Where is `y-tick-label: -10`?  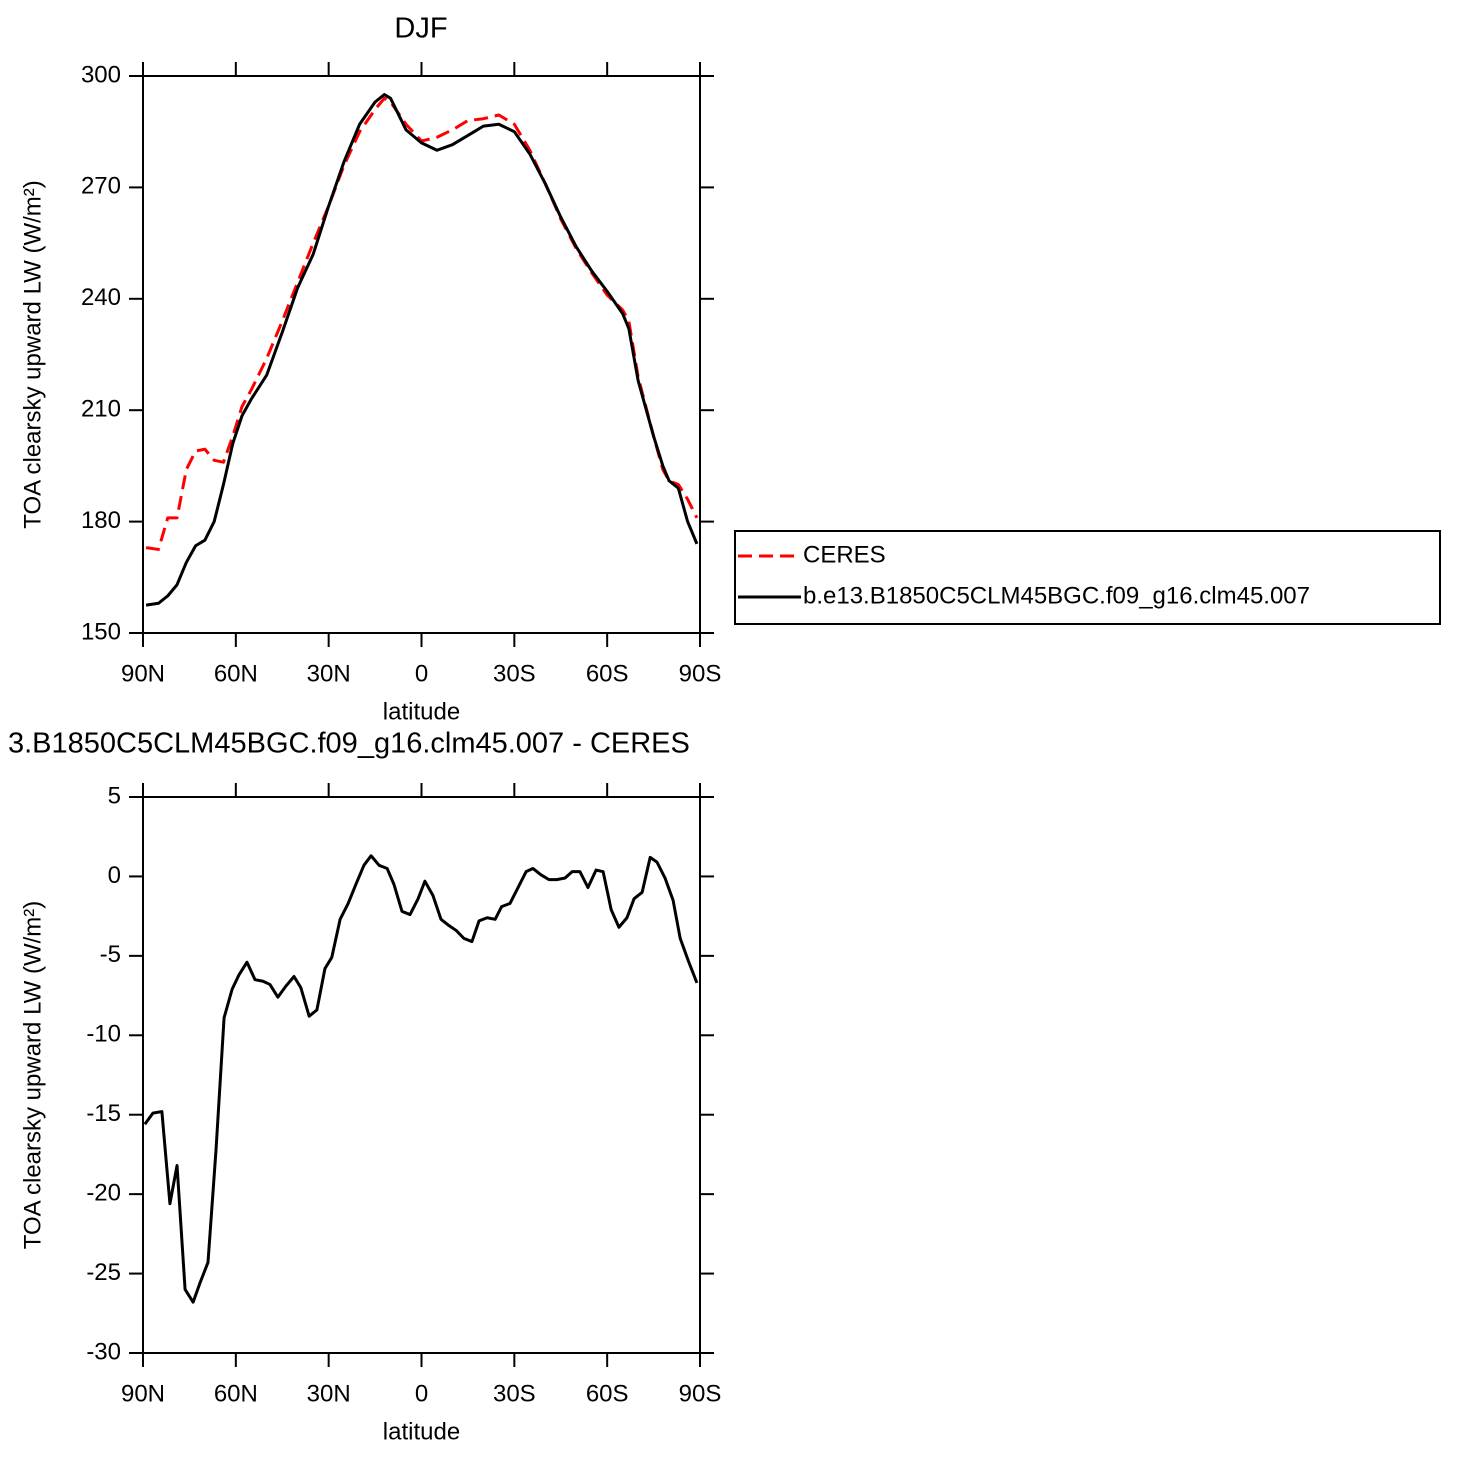 y-tick-label: -10 is located at coordinates (103, 1034).